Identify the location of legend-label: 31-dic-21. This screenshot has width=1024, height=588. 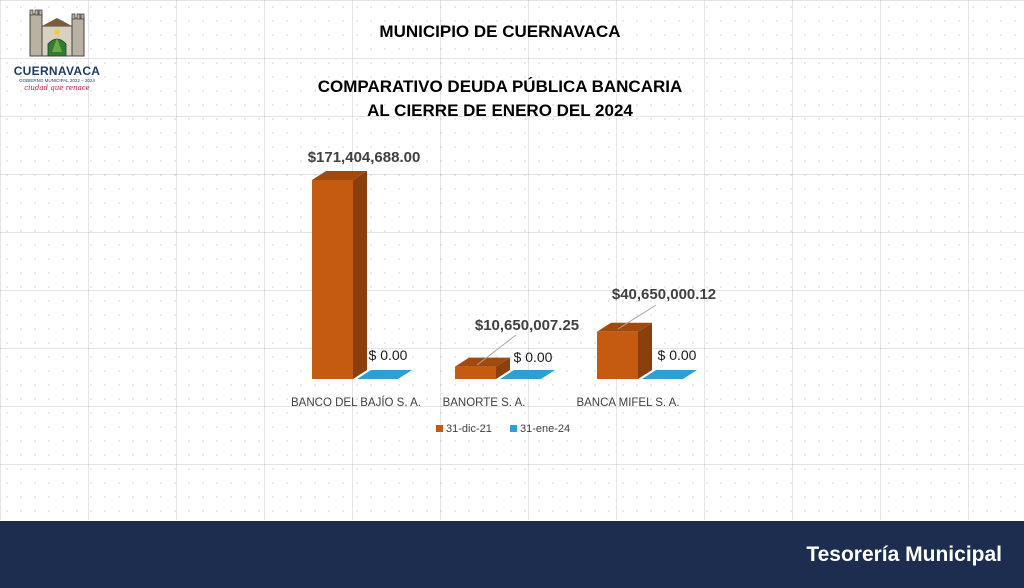
(469, 429).